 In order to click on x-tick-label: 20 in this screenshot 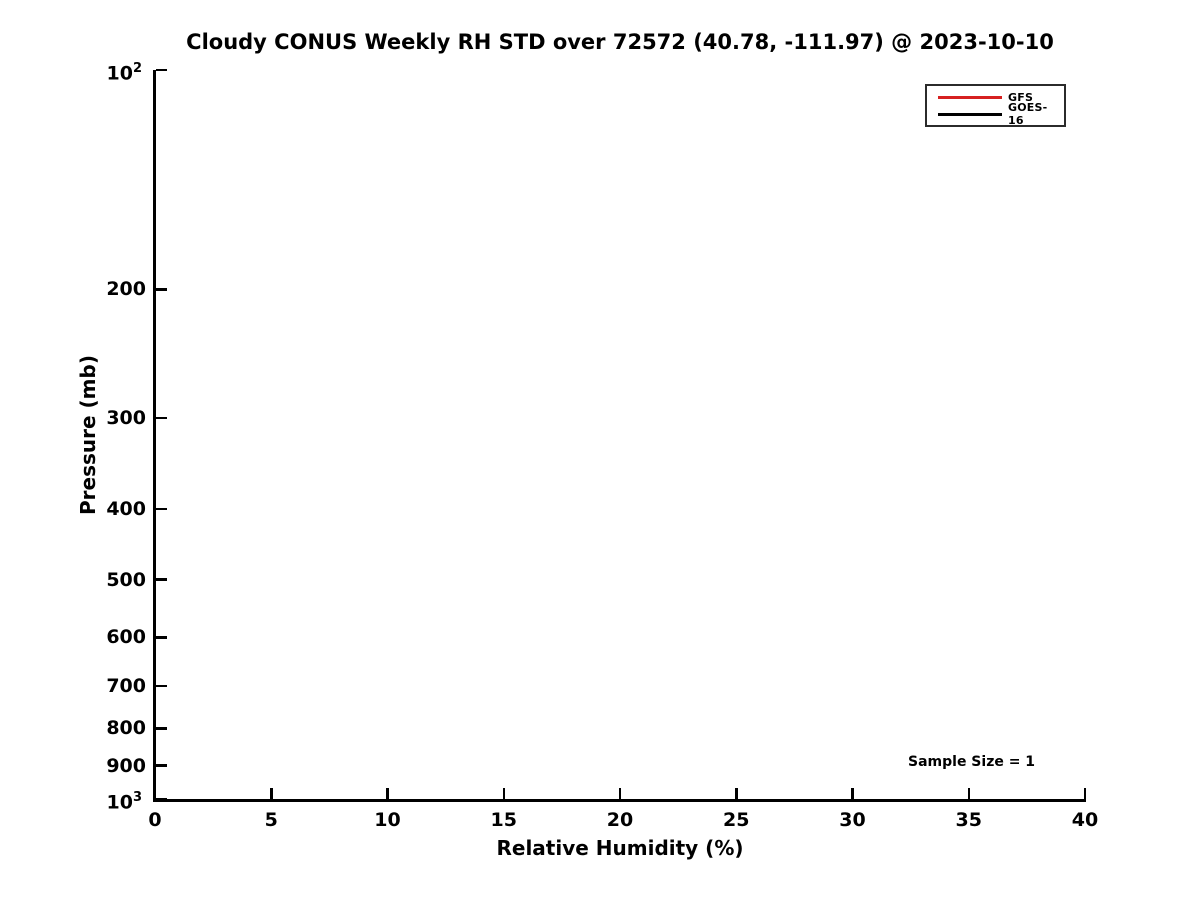, I will do `click(620, 820)`.